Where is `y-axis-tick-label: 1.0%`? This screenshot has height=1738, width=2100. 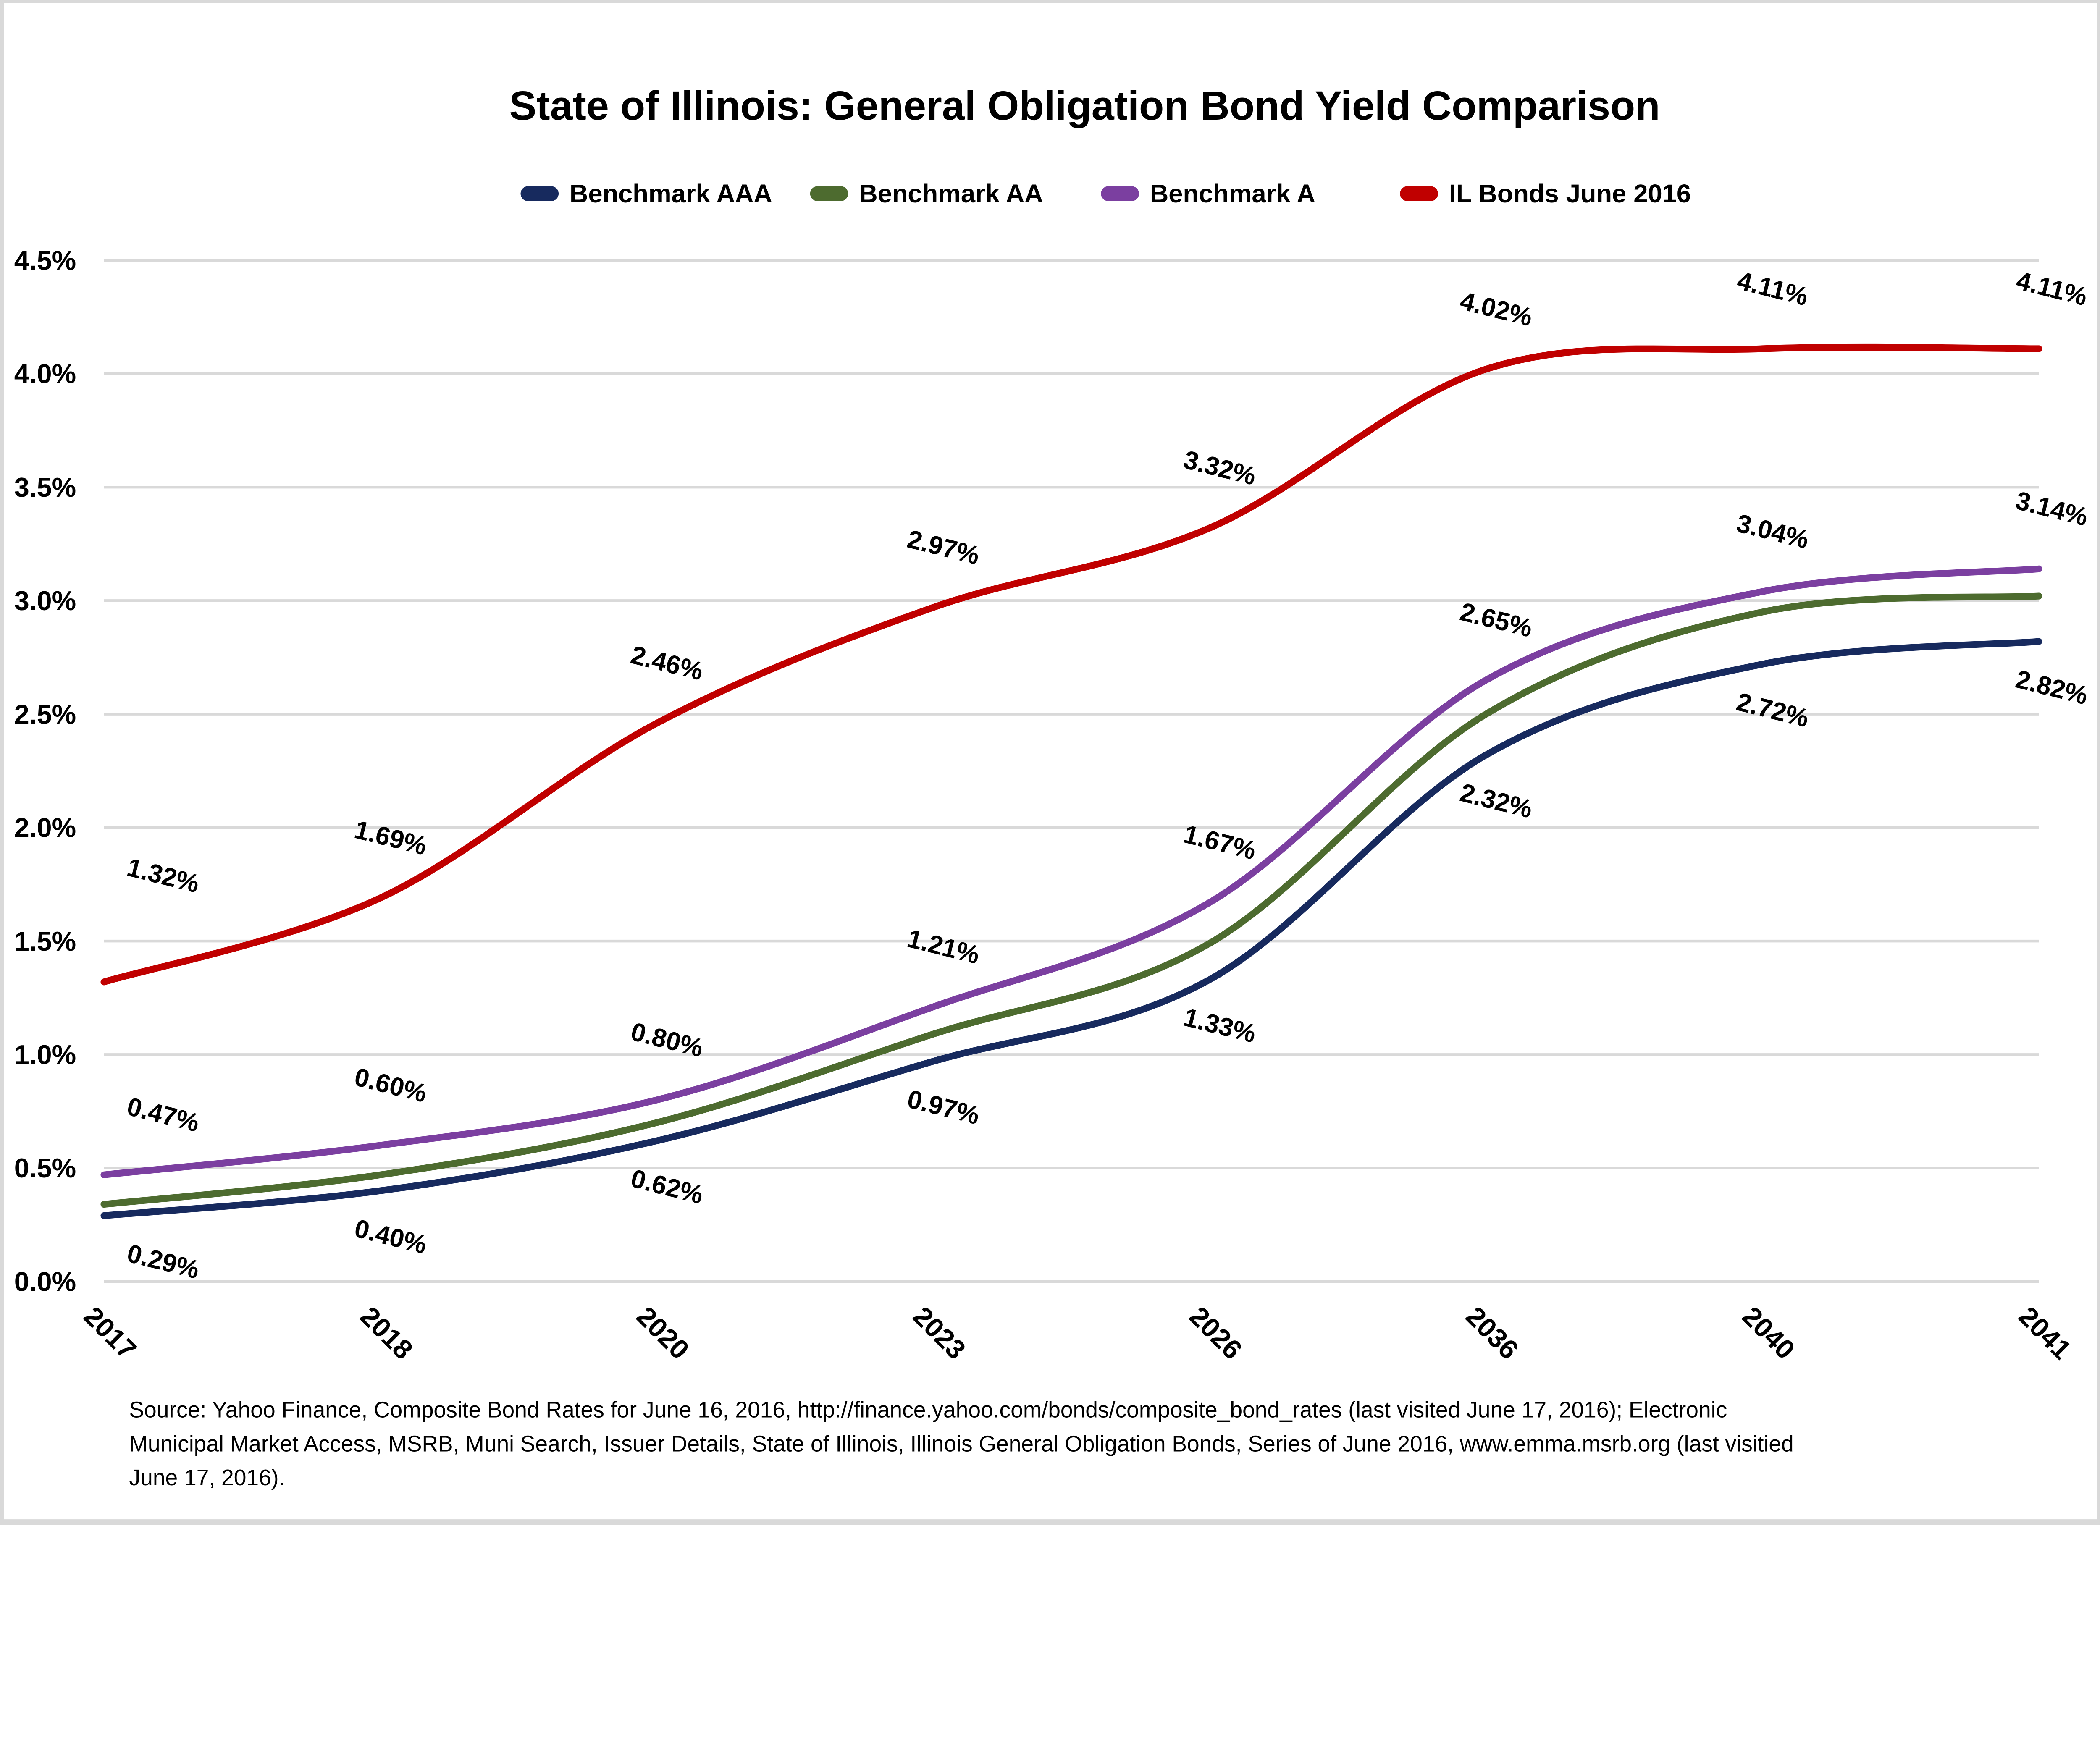
y-axis-tick-label: 1.0% is located at coordinates (45, 1055).